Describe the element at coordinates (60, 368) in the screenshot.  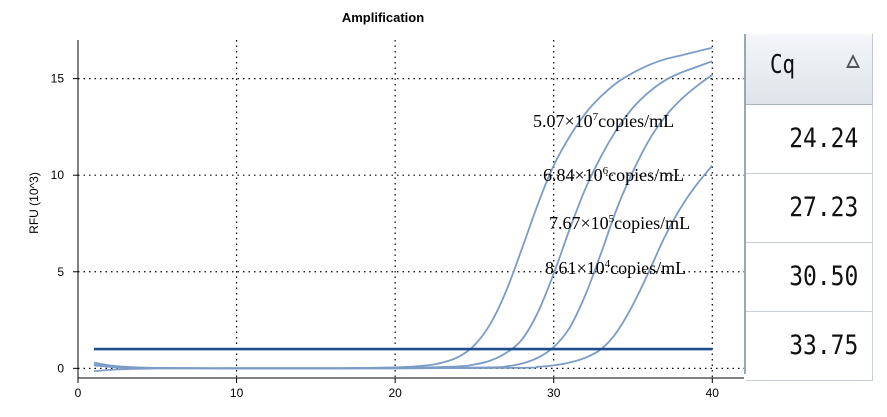
I see `y-tick-label: 0` at that location.